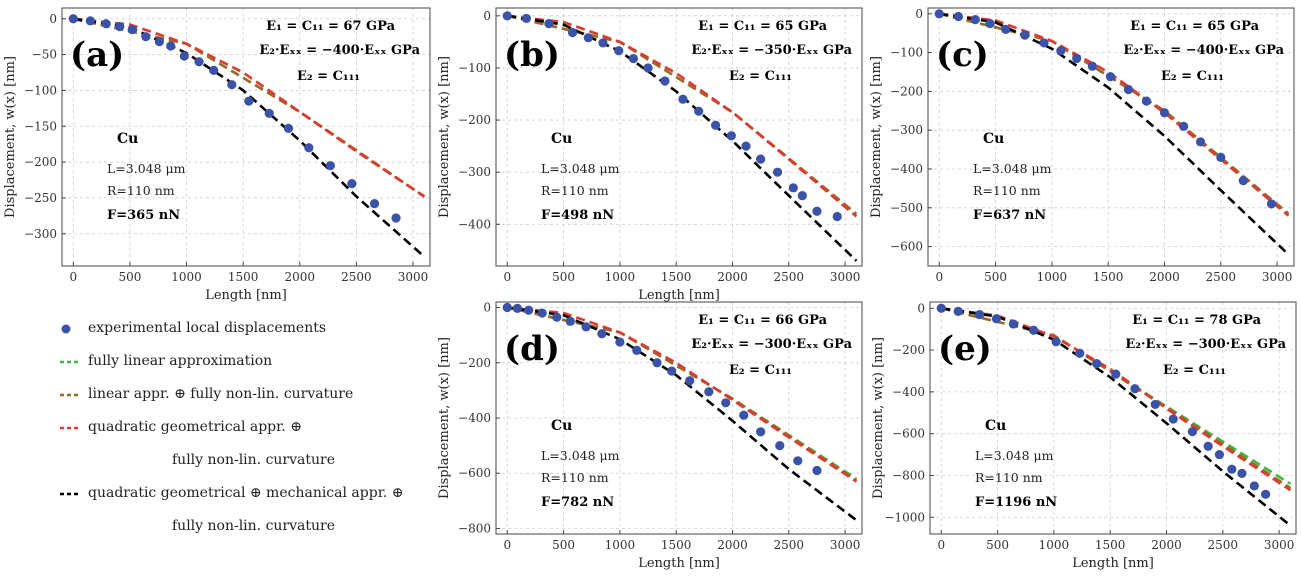 The width and height of the screenshot is (1302, 577). Describe the element at coordinates (356, 277) in the screenshot. I see `x-tick-label: 2500` at that location.